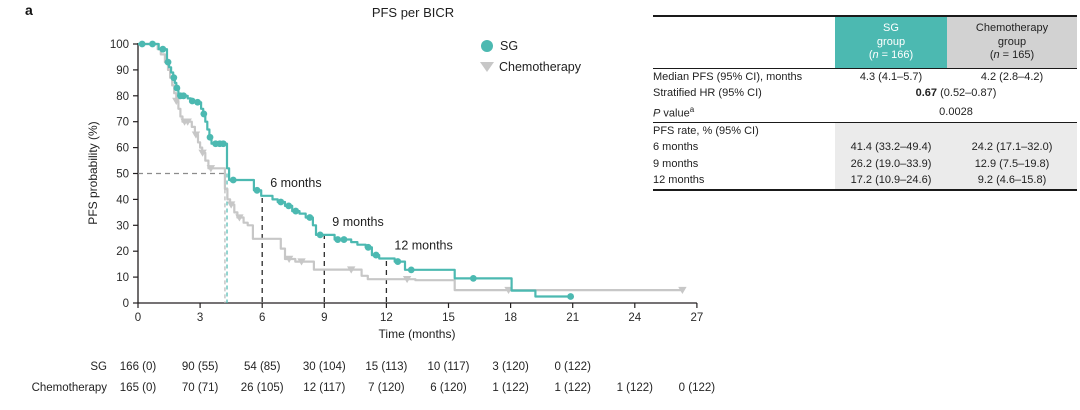  I want to click on risk-count: 54 (85), so click(262, 367).